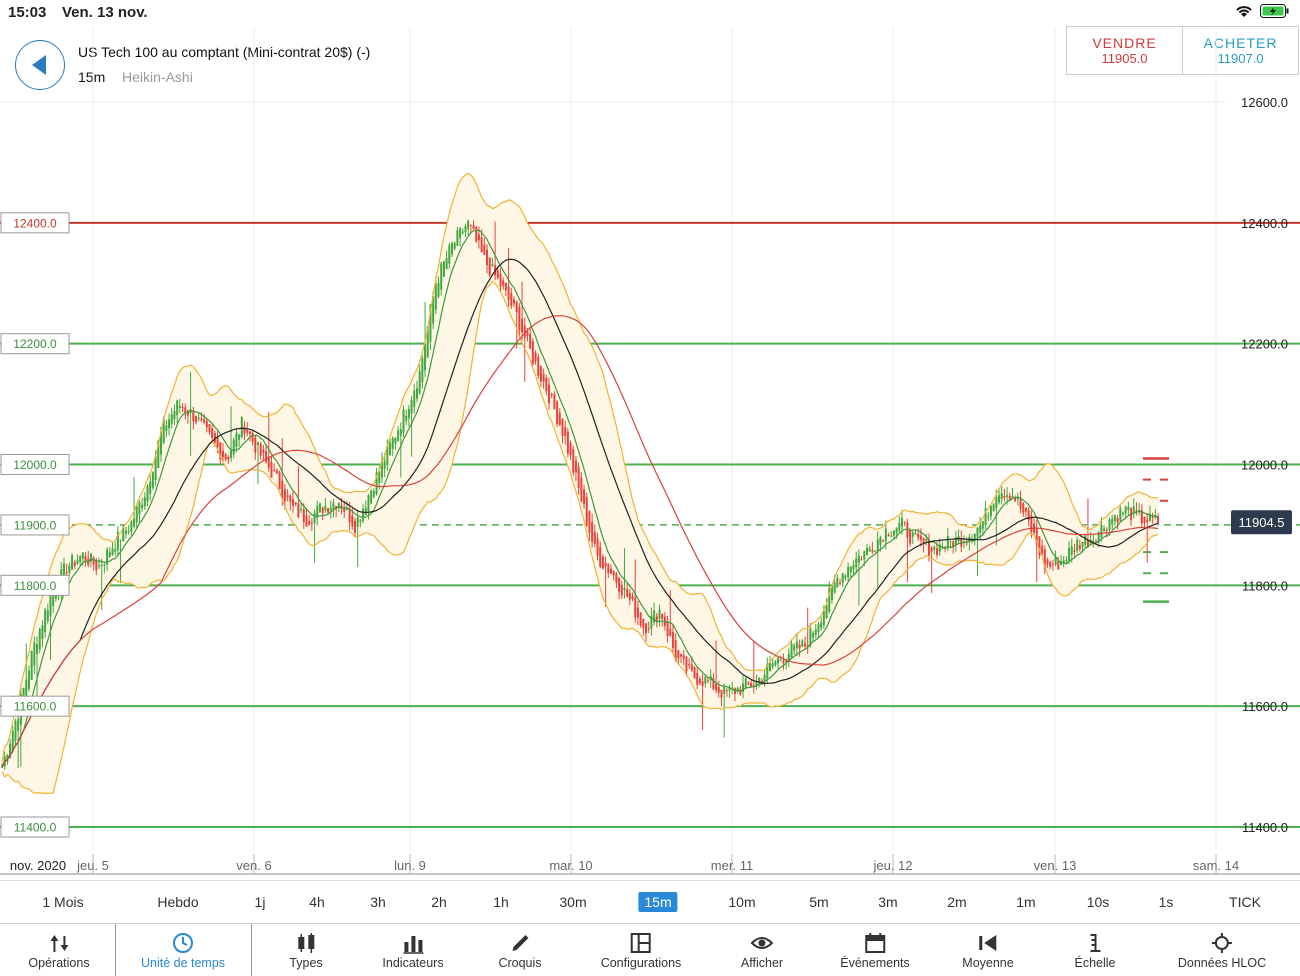 This screenshot has height=976, width=1300. What do you see at coordinates (38, 865) in the screenshot?
I see `x-tick-label: nov. 2020` at bounding box center [38, 865].